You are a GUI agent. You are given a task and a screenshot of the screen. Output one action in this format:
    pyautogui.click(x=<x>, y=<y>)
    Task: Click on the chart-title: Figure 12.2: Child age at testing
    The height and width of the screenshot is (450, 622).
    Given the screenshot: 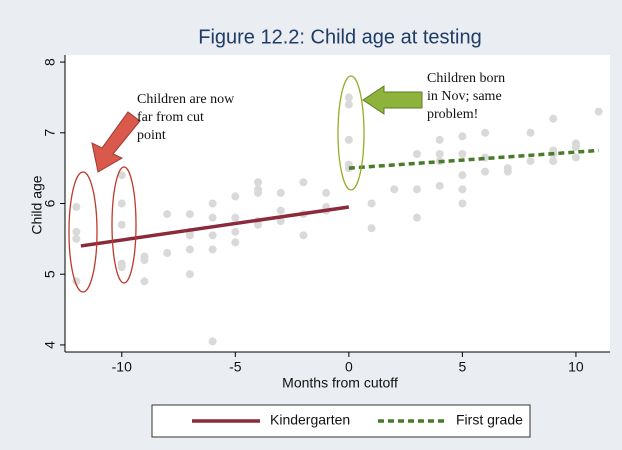 What is the action you would take?
    pyautogui.click(x=340, y=37)
    